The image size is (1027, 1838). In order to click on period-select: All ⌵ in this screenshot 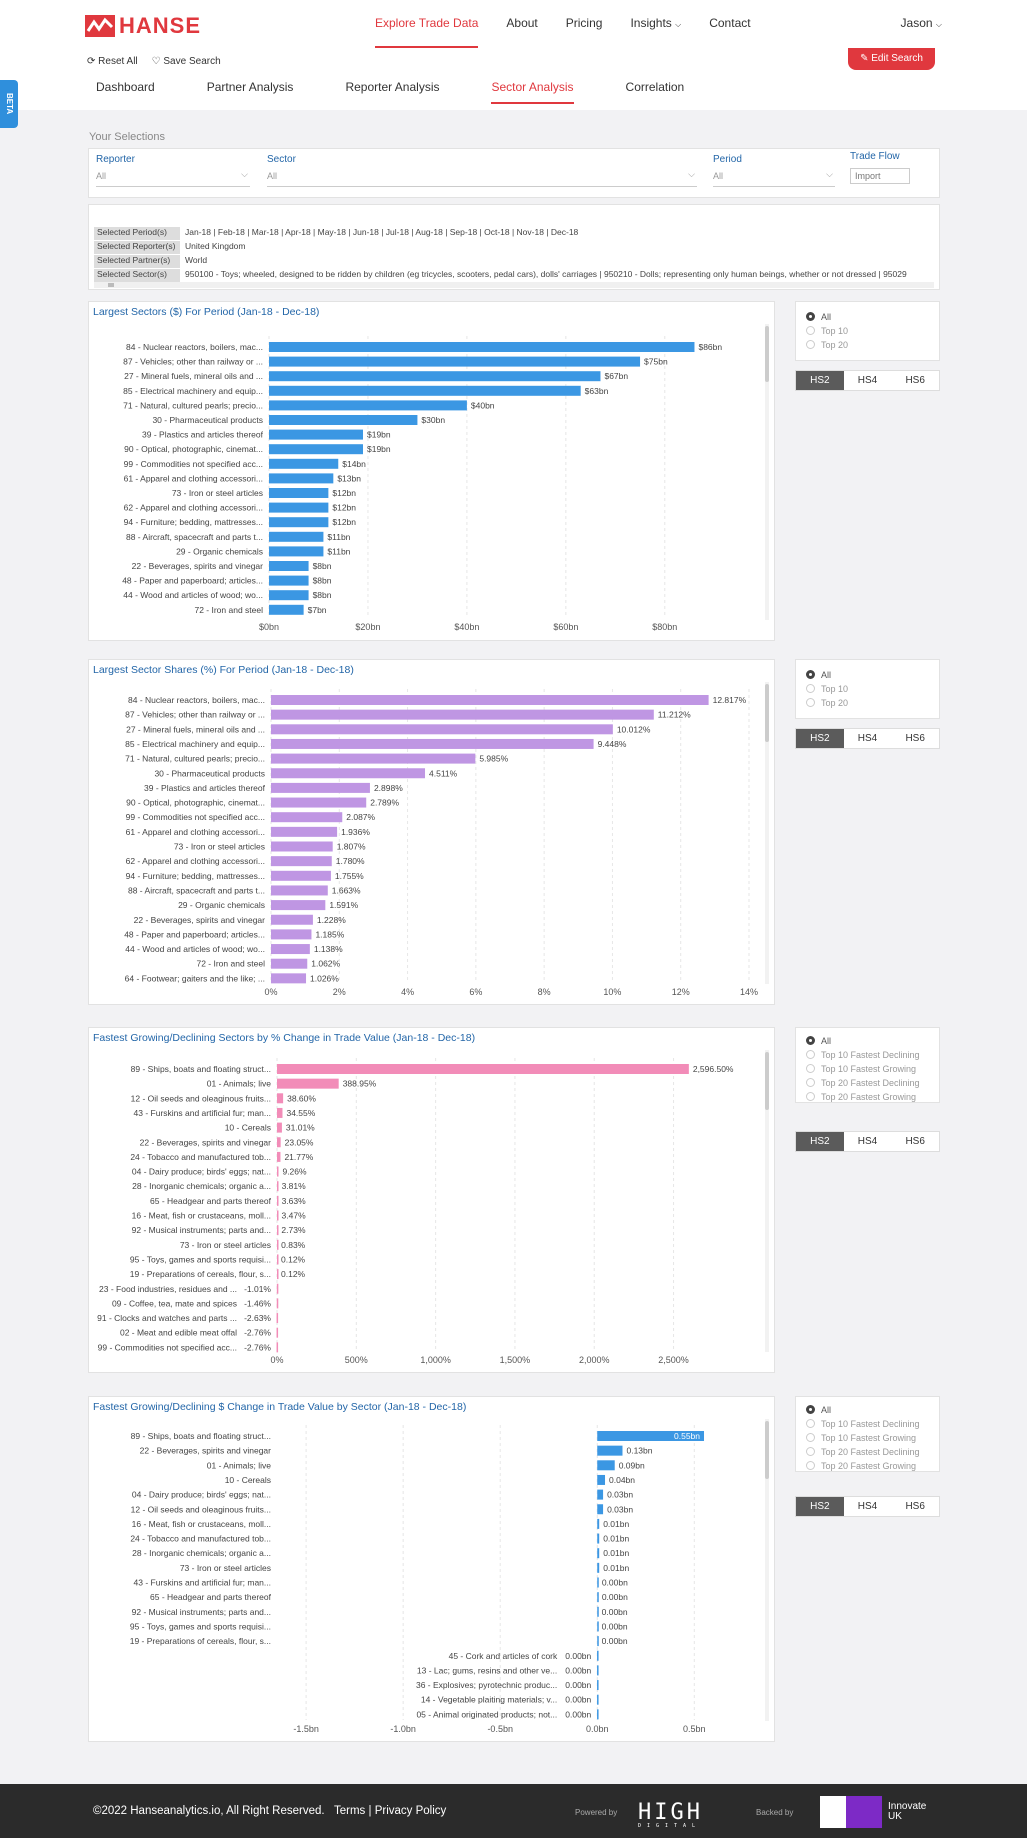, I will do `click(774, 178)`.